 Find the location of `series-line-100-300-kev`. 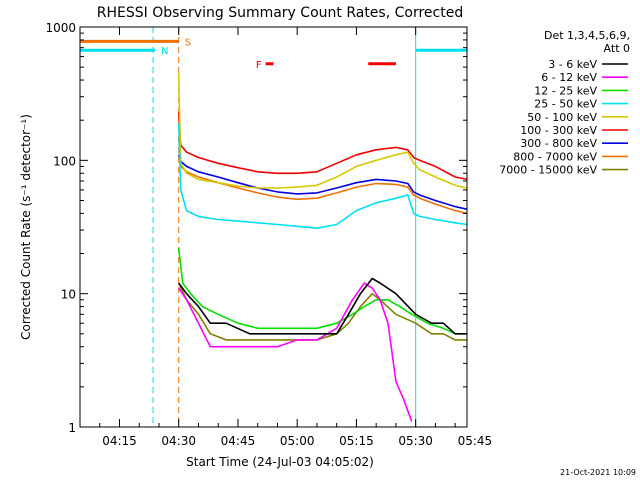

series-line-100-300-kev is located at coordinates (322, 146).